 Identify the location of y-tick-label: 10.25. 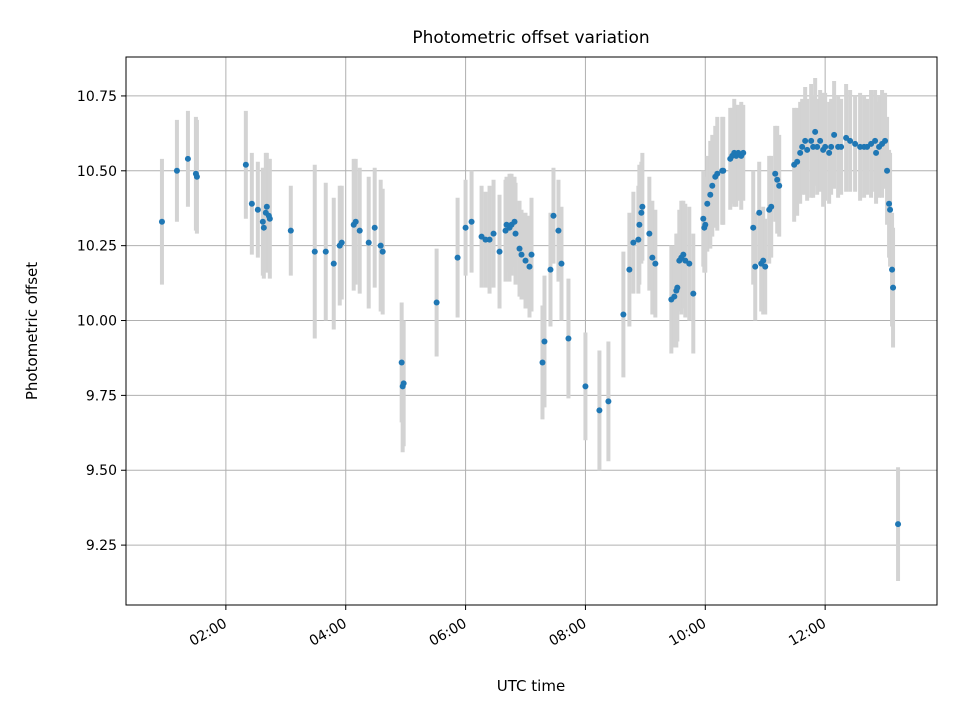
(97, 247).